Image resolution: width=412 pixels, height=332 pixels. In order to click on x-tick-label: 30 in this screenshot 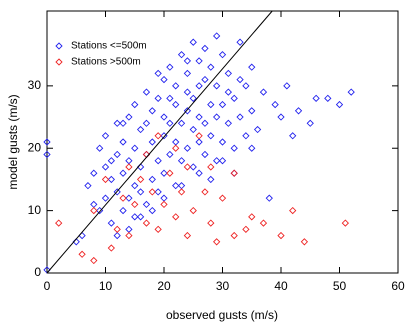, I will do `click(223, 286)`.